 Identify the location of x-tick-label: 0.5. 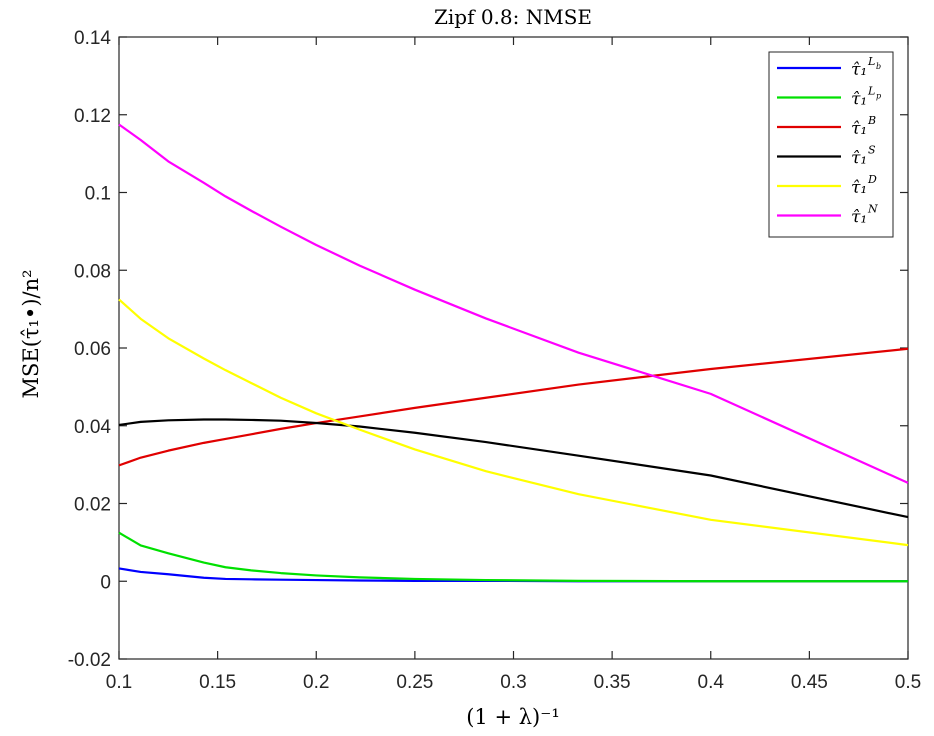
(908, 682).